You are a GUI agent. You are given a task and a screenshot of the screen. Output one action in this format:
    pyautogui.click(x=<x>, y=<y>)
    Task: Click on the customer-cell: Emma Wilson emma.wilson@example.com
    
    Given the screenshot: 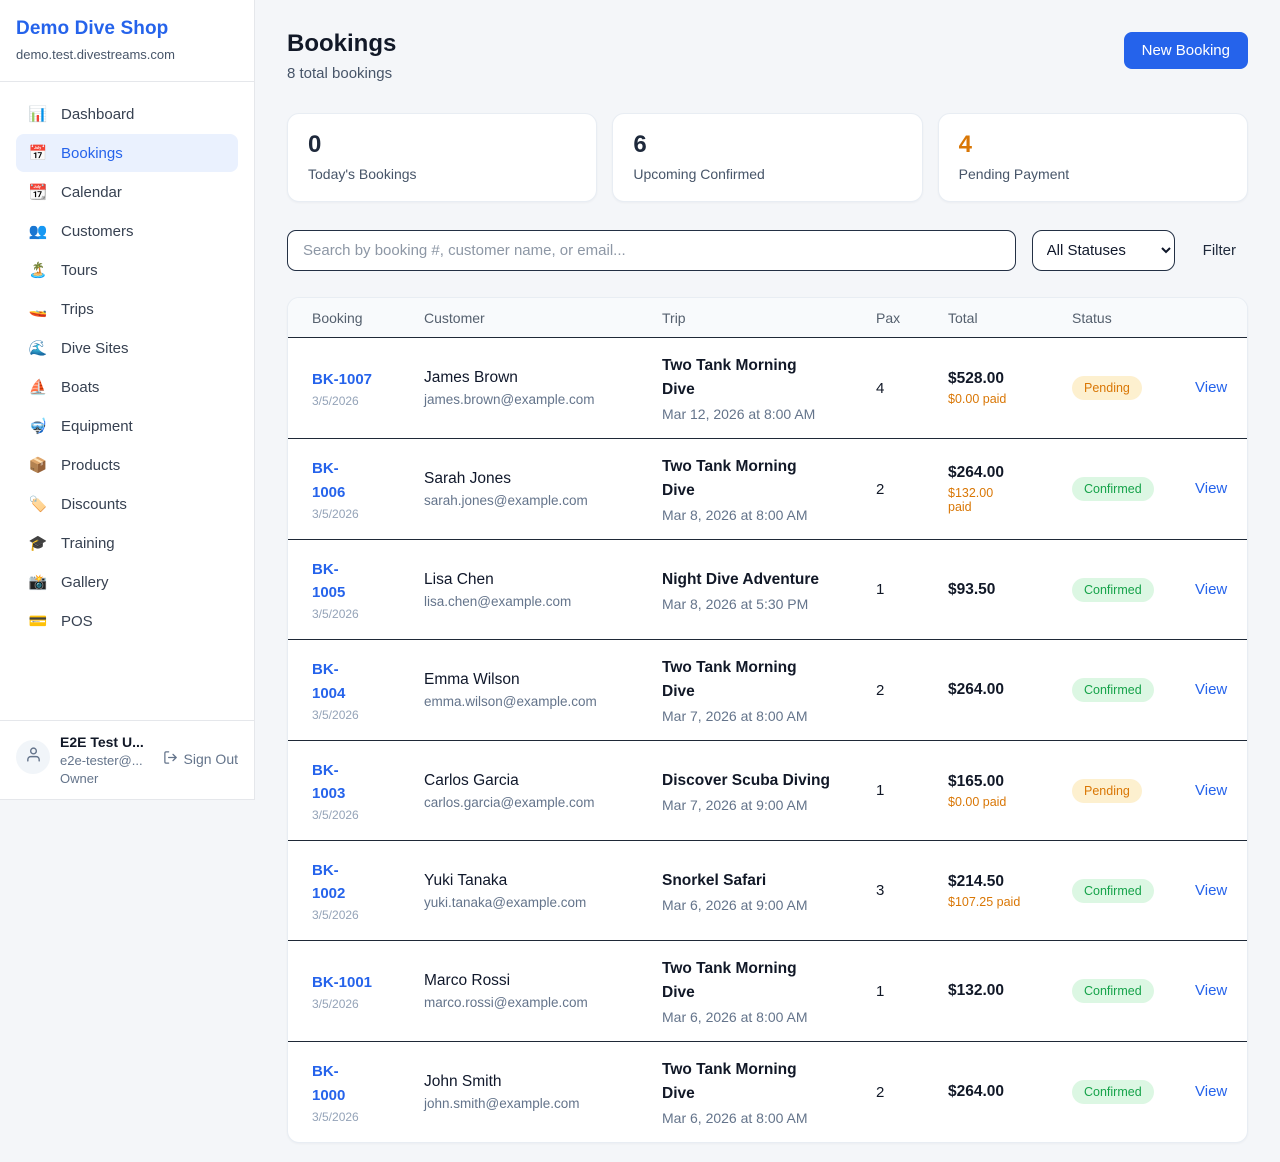 What is the action you would take?
    pyautogui.click(x=543, y=690)
    